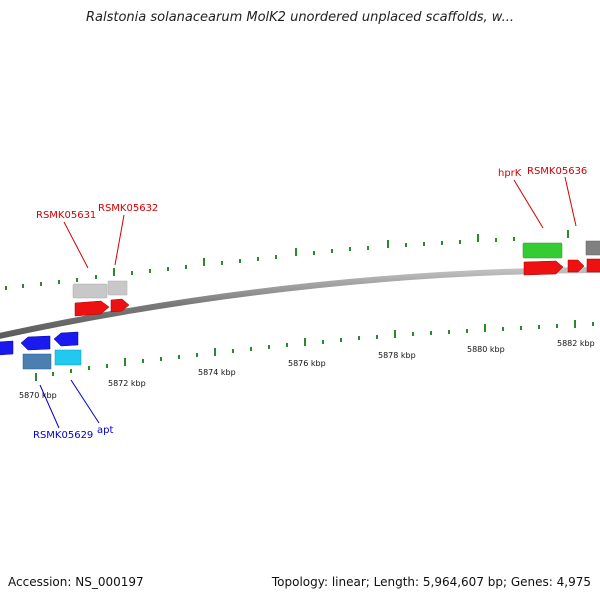 The width and height of the screenshot is (600, 600). What do you see at coordinates (570, 201) in the screenshot?
I see `leader-line-rsmk05636` at bounding box center [570, 201].